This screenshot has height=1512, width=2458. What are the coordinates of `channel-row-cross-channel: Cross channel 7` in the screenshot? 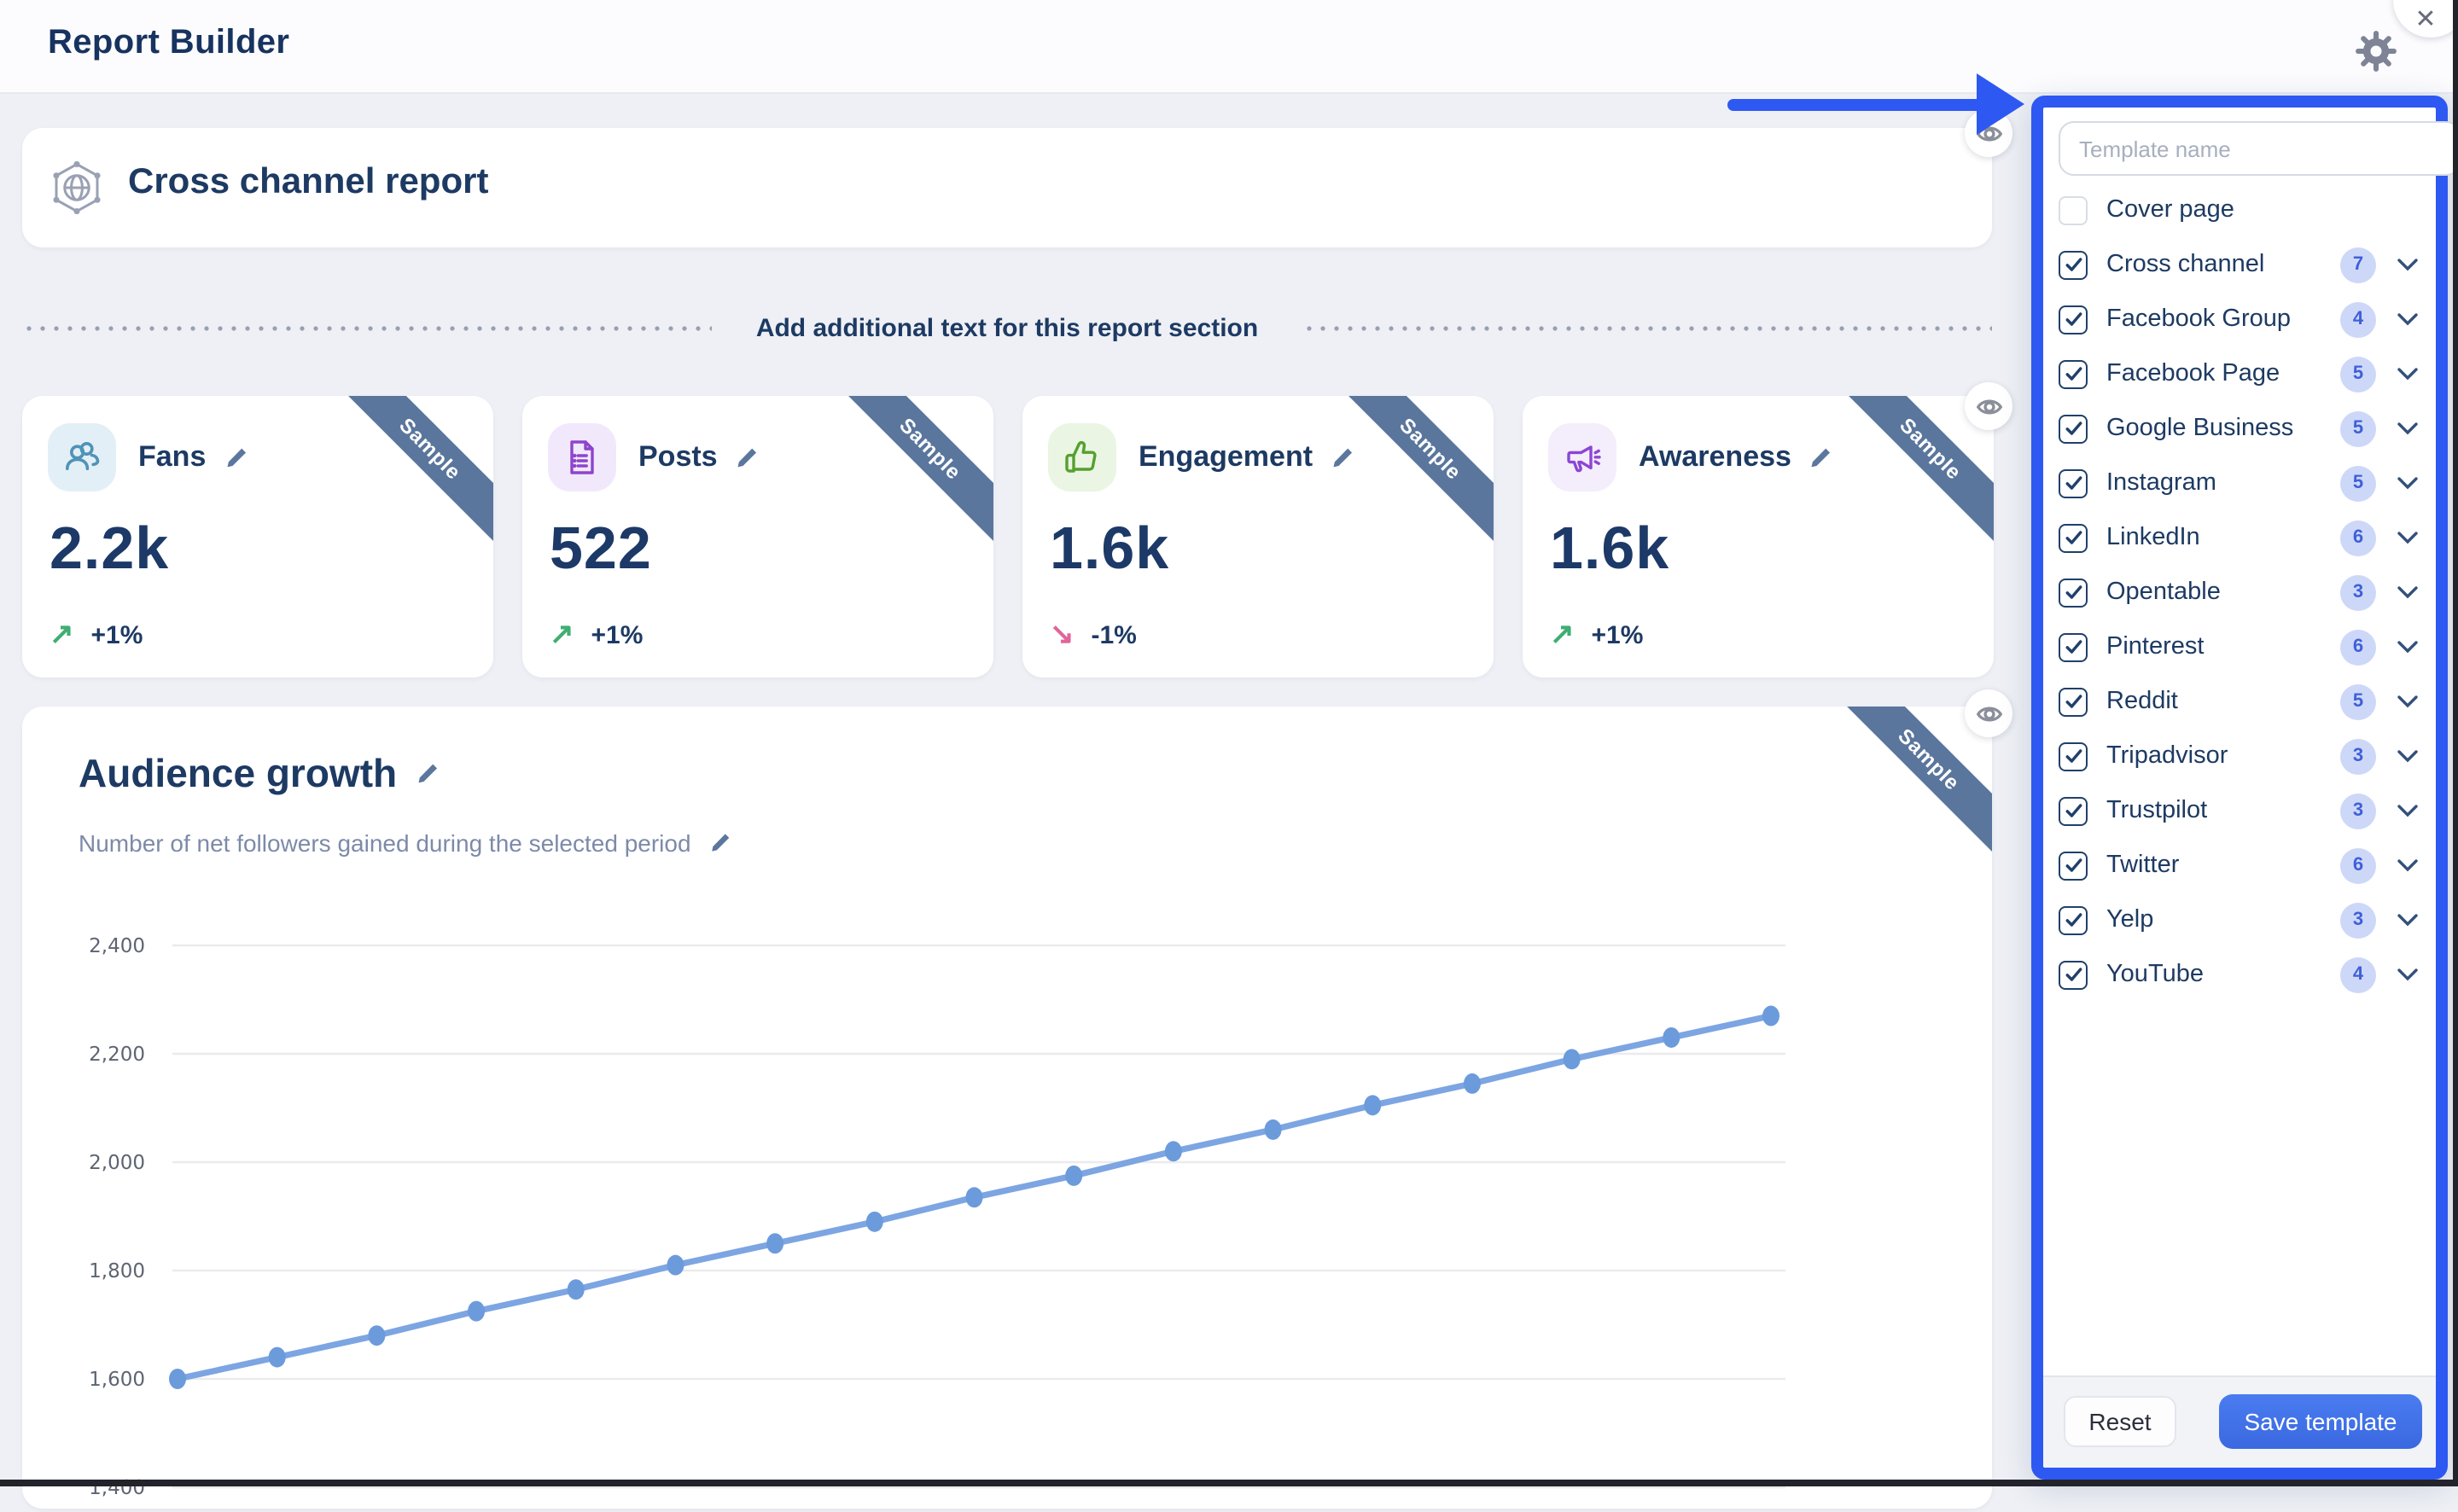 It's located at (2242, 264).